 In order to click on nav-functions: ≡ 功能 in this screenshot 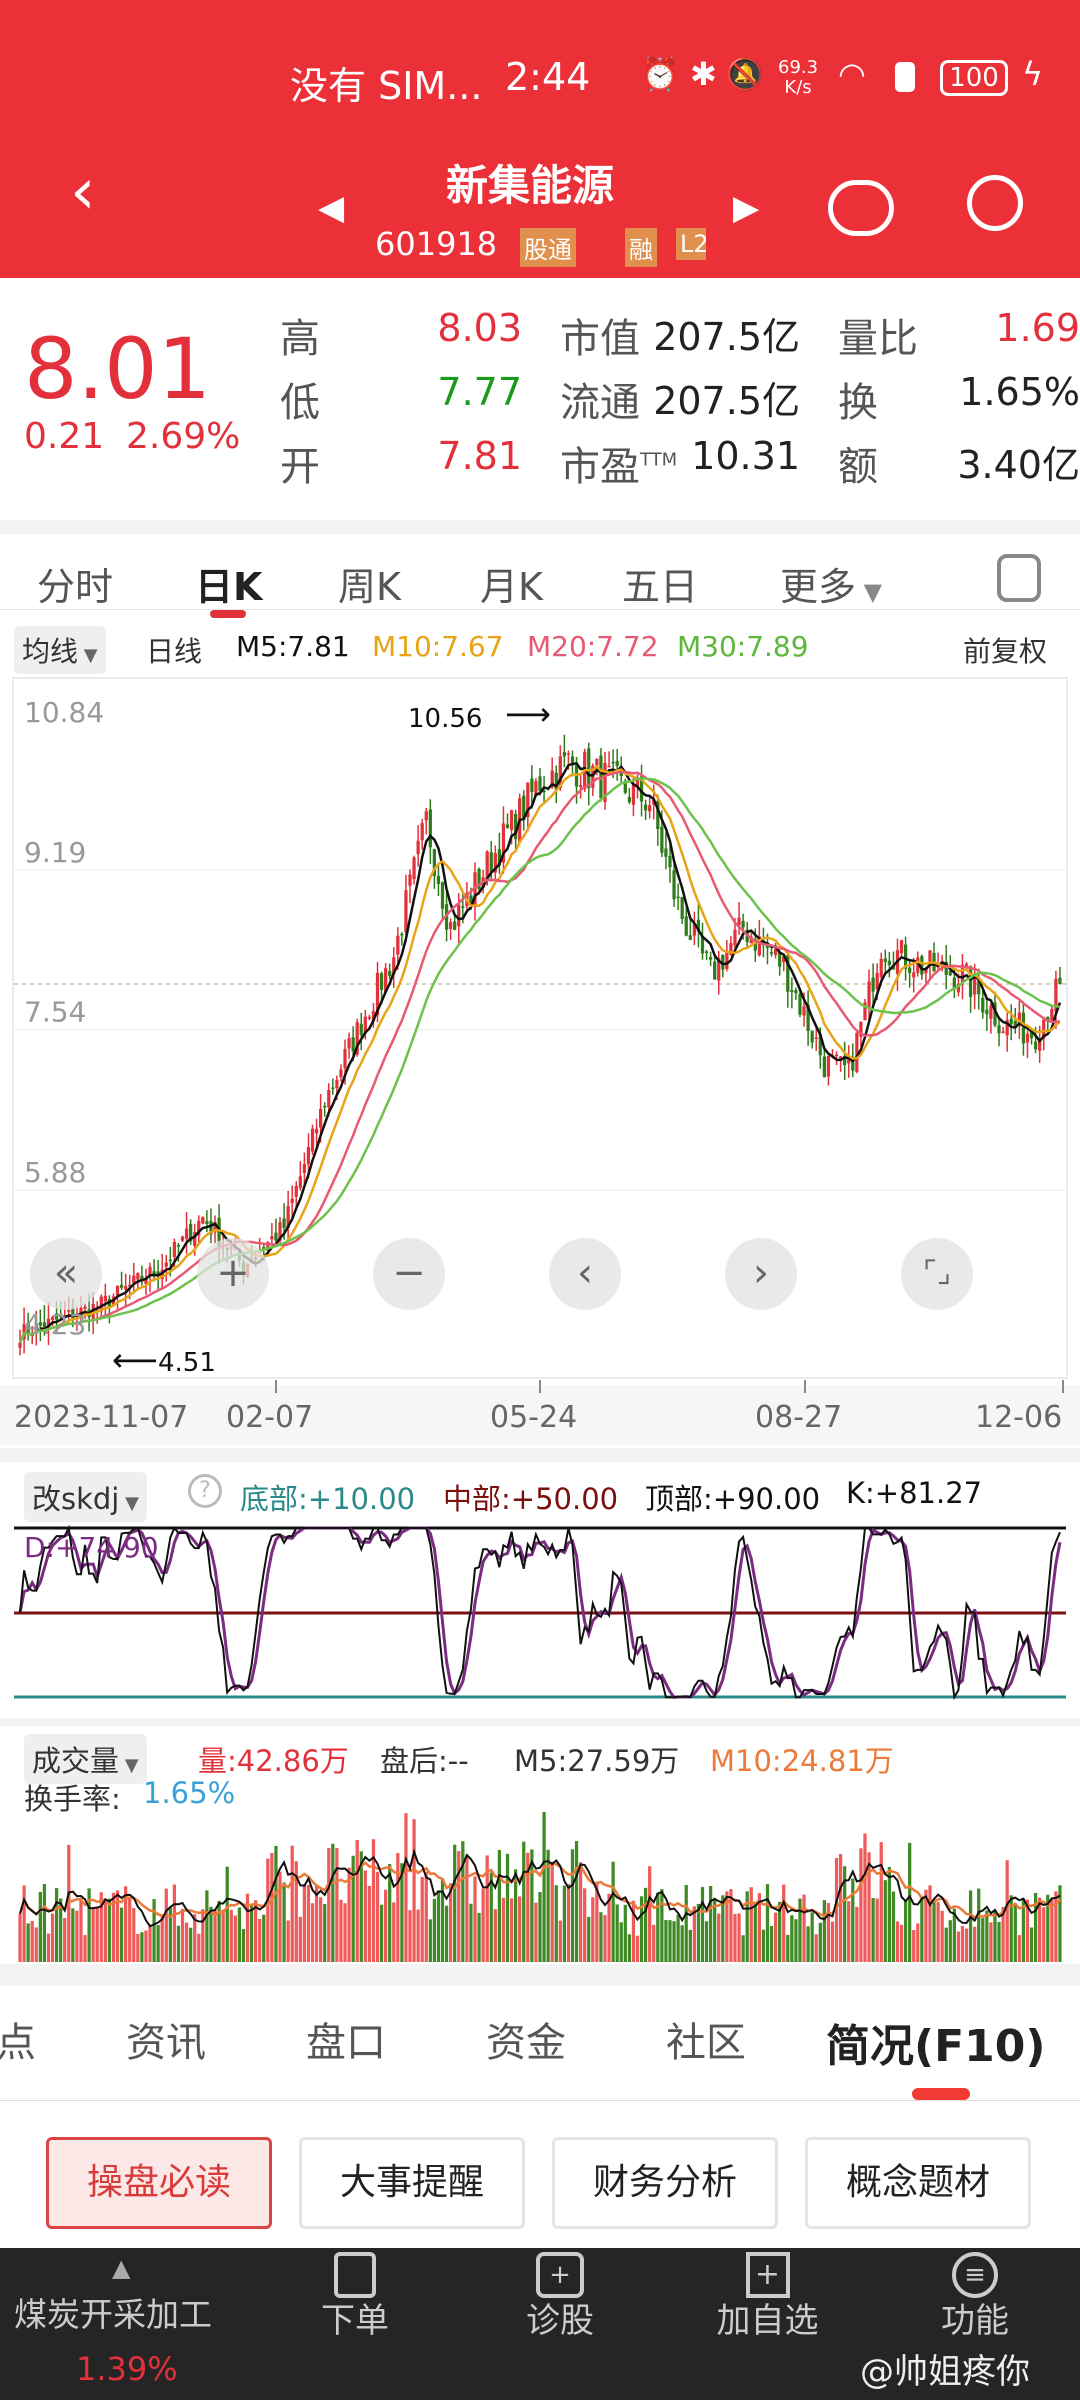, I will do `click(975, 2296)`.